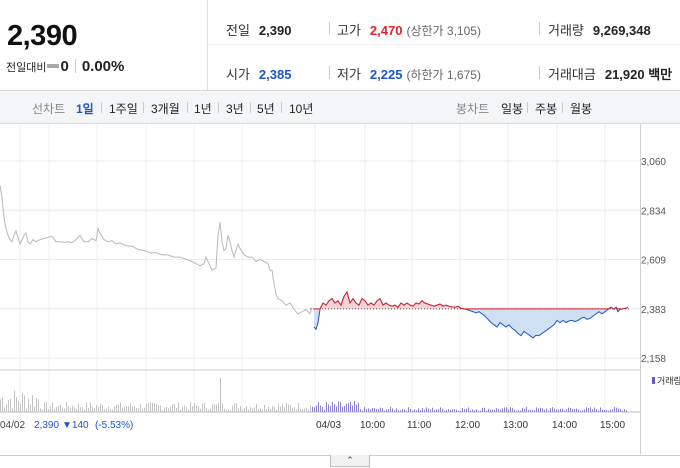 The height and width of the screenshot is (468, 680). I want to click on tab-10-years: 10년, so click(301, 109).